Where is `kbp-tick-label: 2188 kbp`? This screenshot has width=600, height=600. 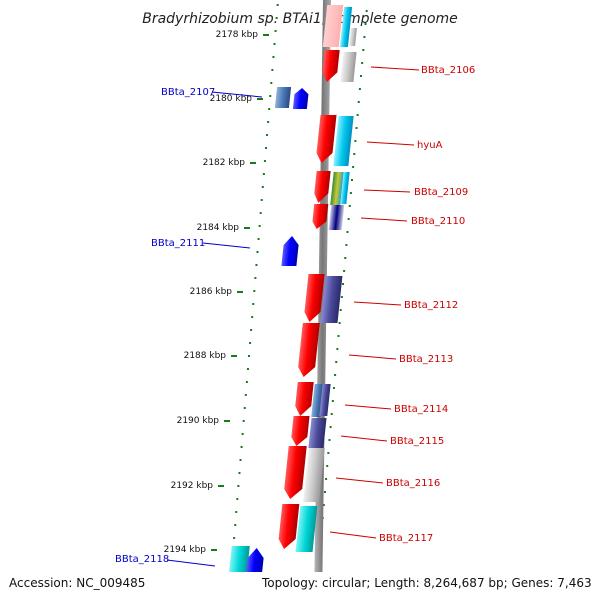
kbp-tick-label: 2188 kbp is located at coordinates (205, 356).